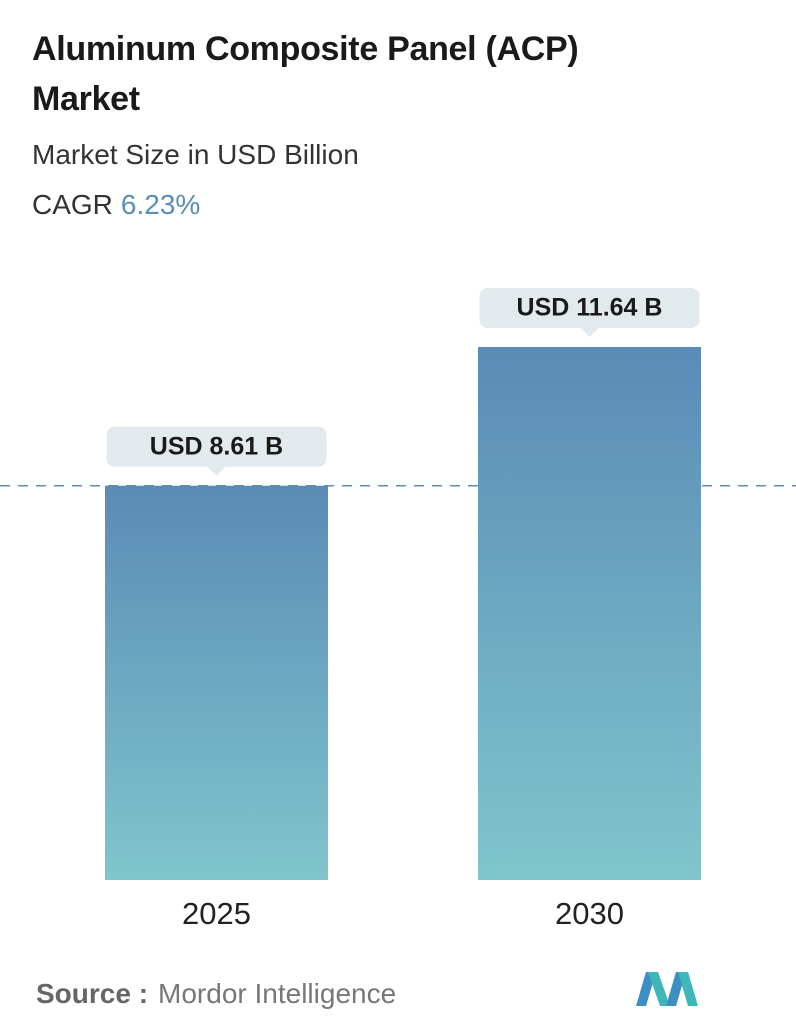  I want to click on x-tick-label: 2030, so click(589, 913).